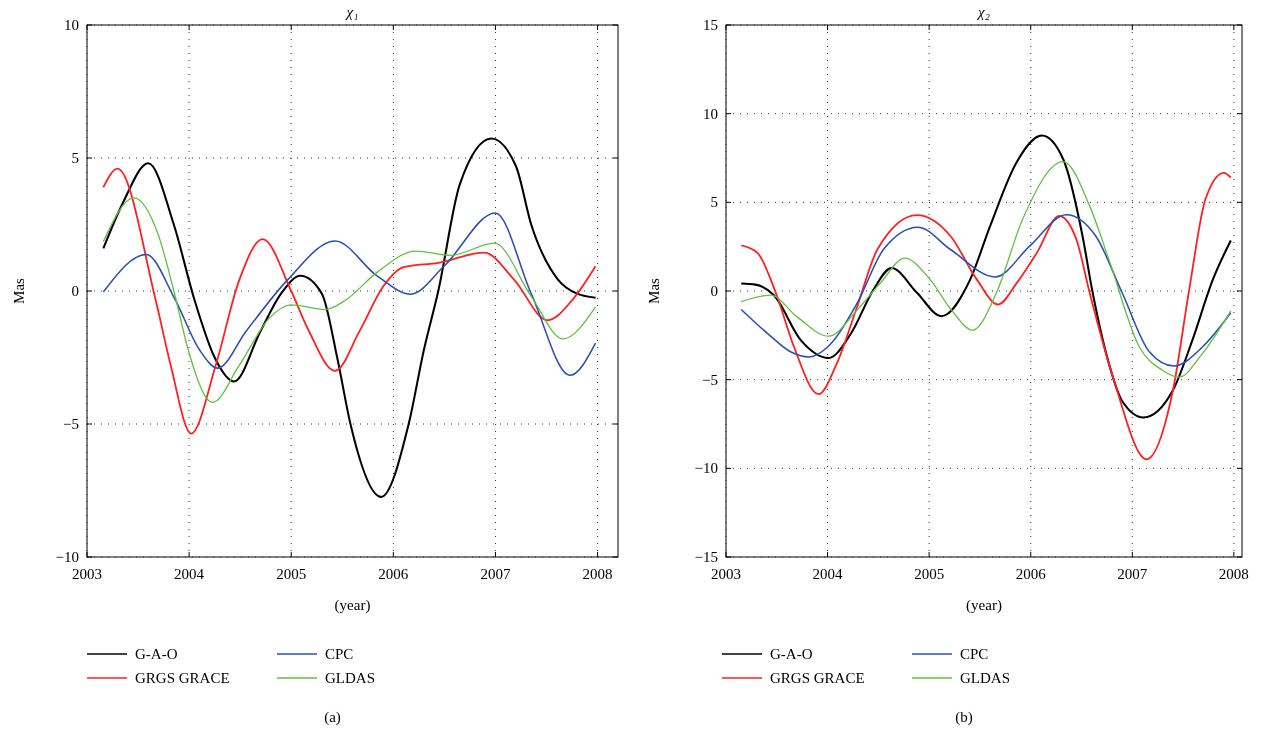 The width and height of the screenshot is (1264, 732). Describe the element at coordinates (332, 717) in the screenshot. I see `text: (a)` at that location.